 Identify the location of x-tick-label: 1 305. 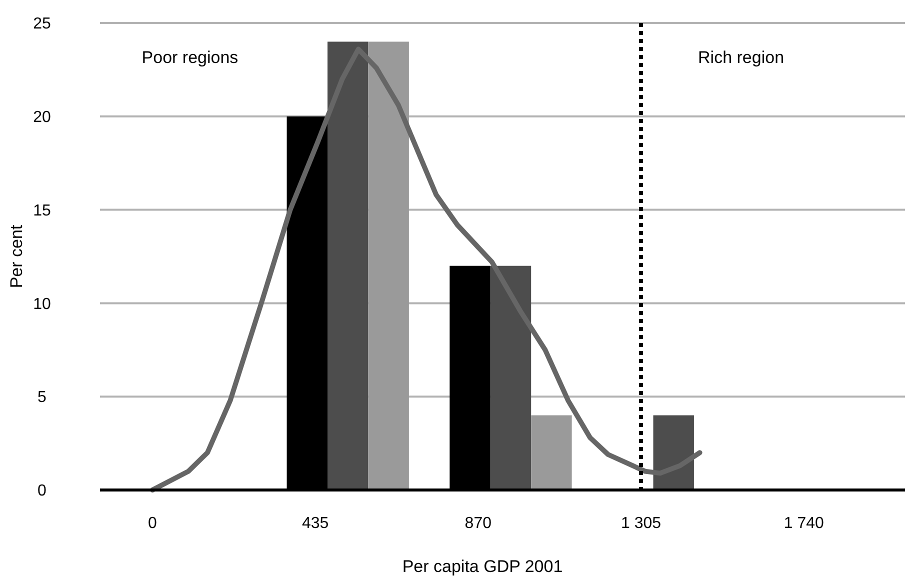
(641, 523).